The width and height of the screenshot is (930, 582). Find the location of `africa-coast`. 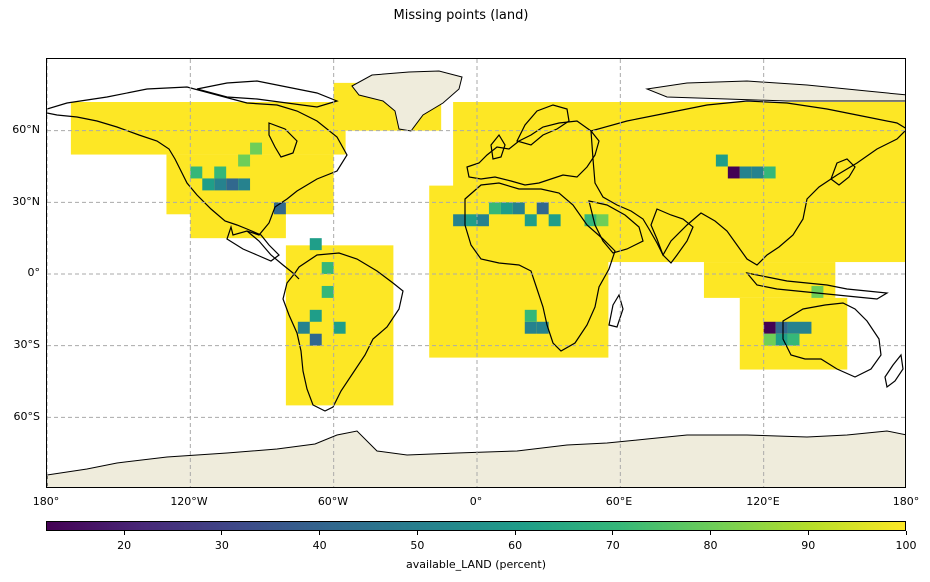

africa-coast is located at coordinates (540, 267).